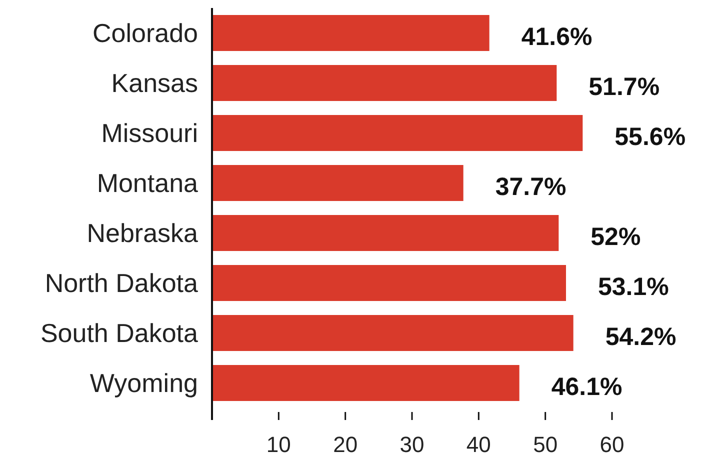 Image resolution: width=705 pixels, height=460 pixels. I want to click on x-tick-label: 50, so click(545, 444).